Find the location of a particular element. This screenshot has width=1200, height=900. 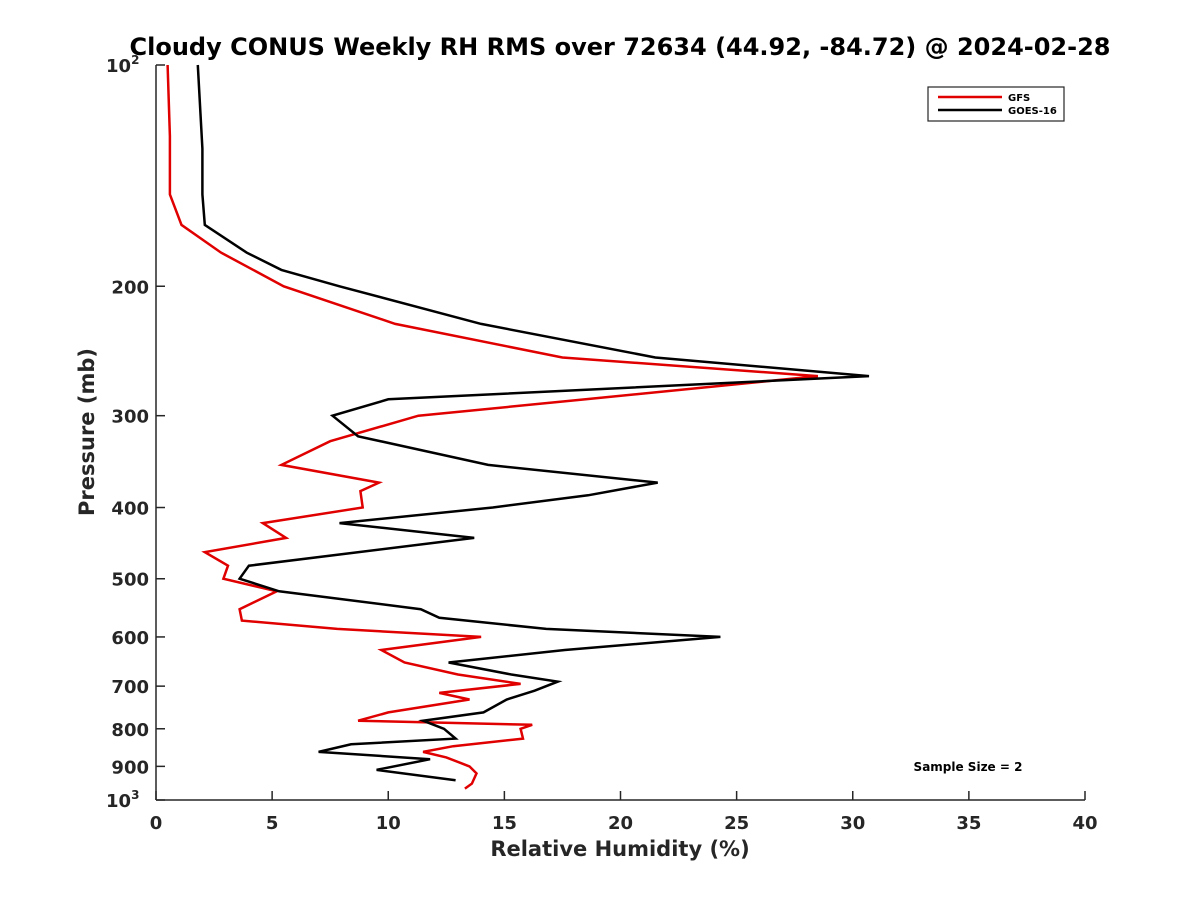

legend-label-gfs: GFS is located at coordinates (1019, 98).